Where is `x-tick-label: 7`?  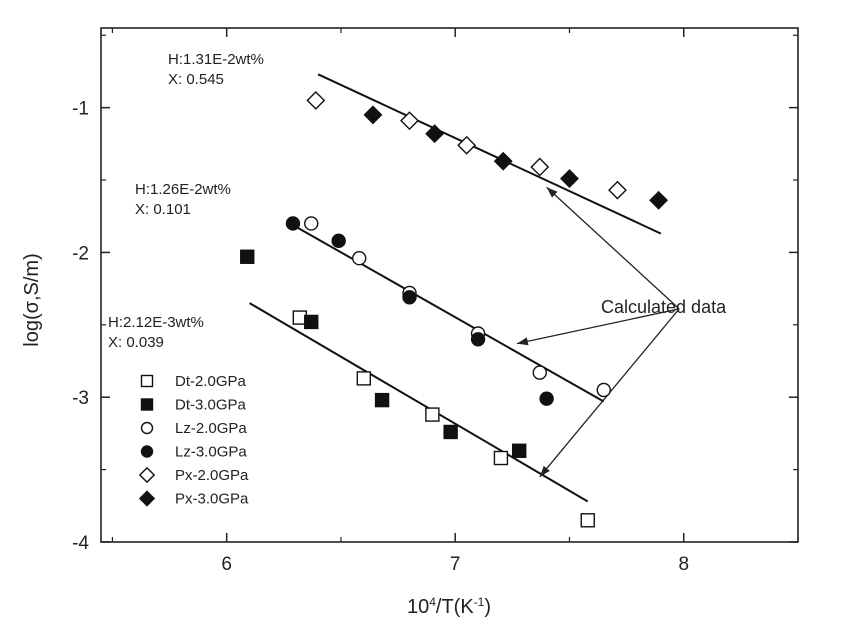 x-tick-label: 7 is located at coordinates (455, 564).